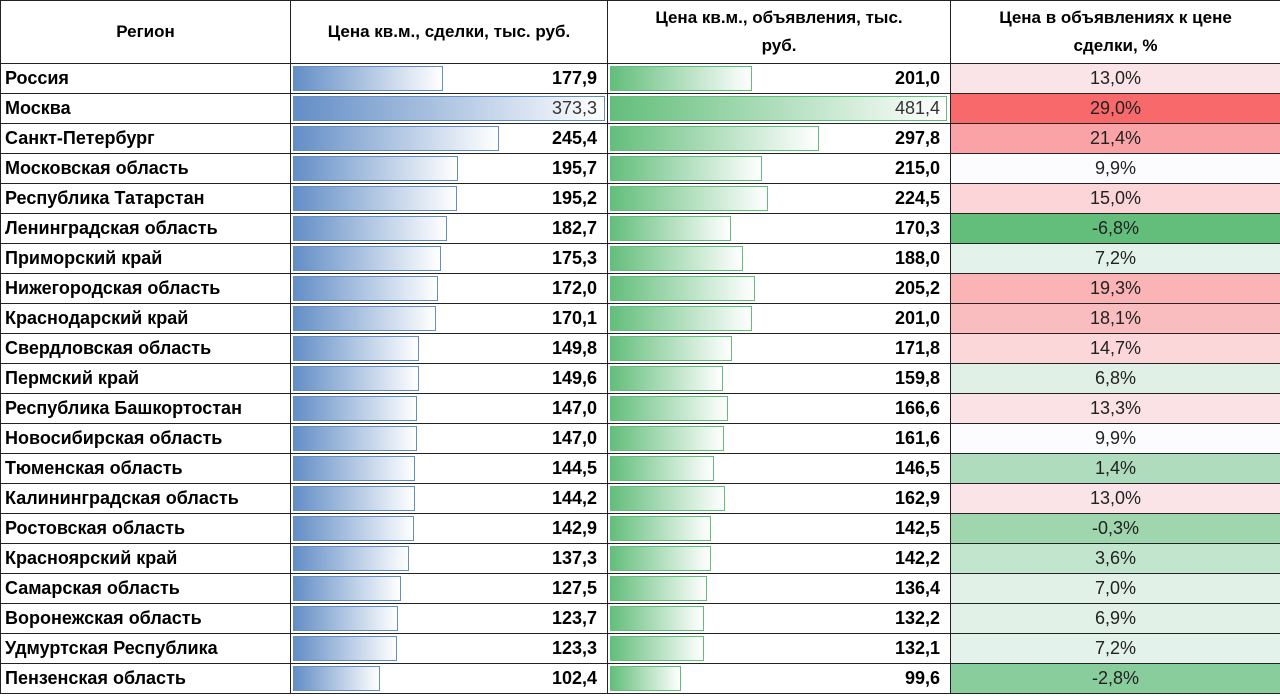 The image size is (1280, 696). Describe the element at coordinates (1115, 678) in the screenshot. I see `ratio-cell: -2,8%` at that location.